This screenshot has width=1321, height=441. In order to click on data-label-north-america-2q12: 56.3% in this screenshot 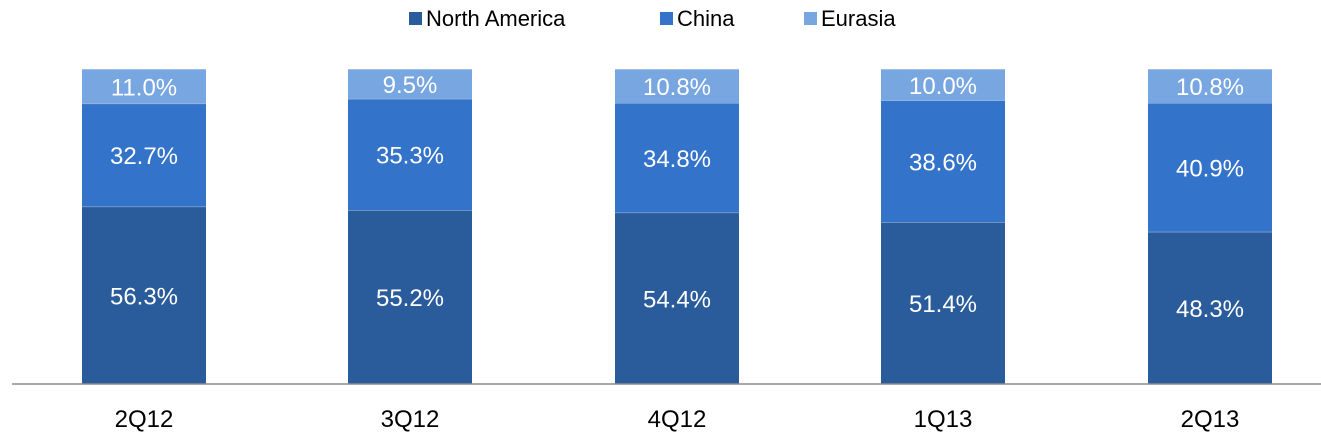, I will do `click(144, 296)`.